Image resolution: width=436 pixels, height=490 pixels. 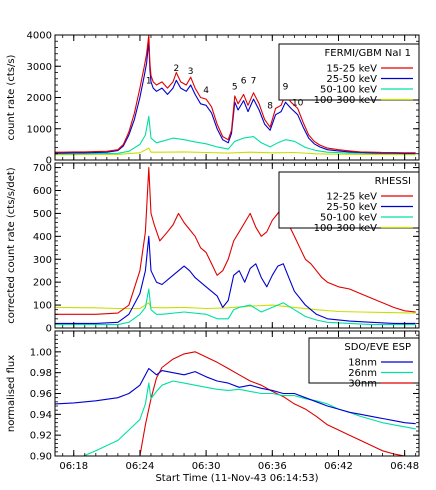 I want to click on legend-entry-label: 30nm, so click(x=362, y=384).